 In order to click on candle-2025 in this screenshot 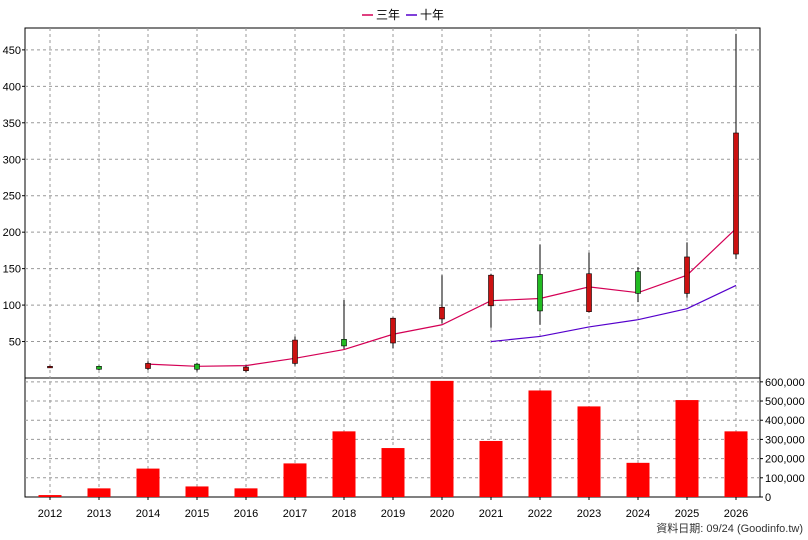, I will do `click(687, 270)`.